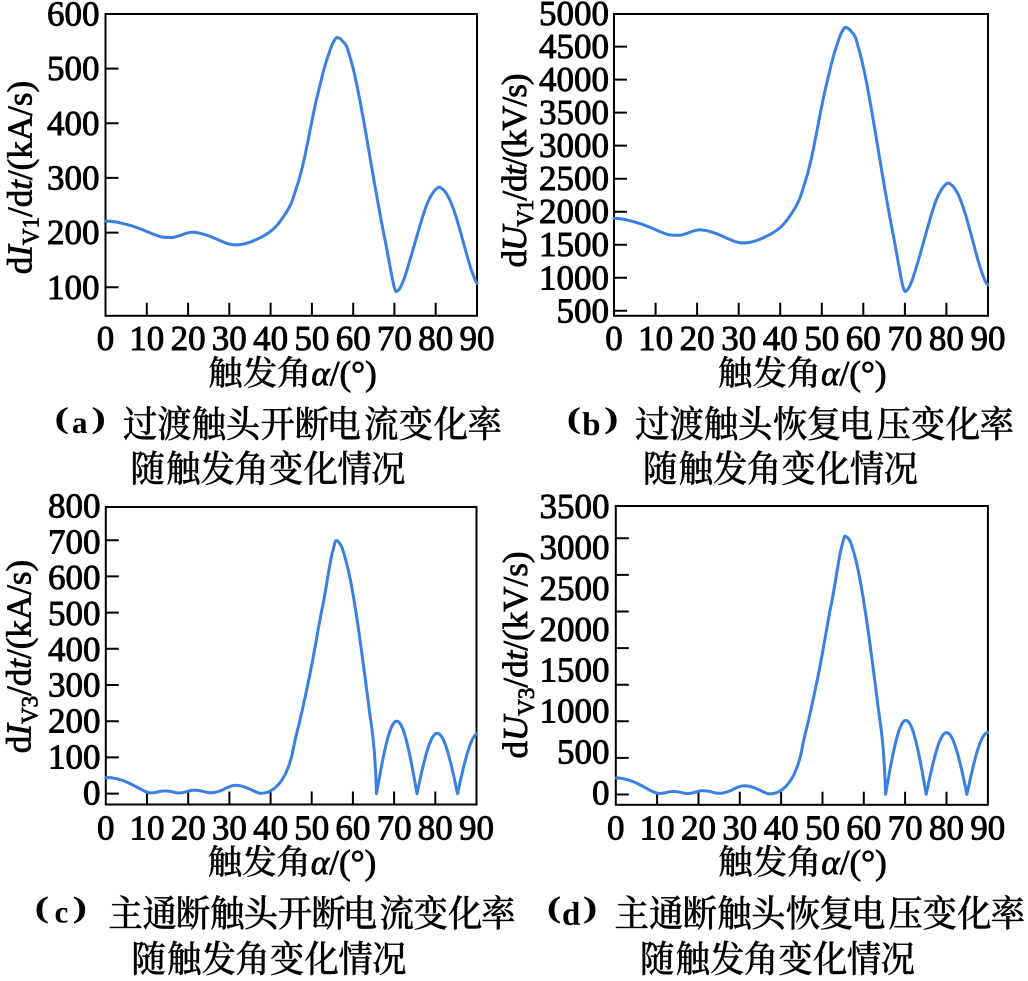 This screenshot has height=981, width=1028. Describe the element at coordinates (74, 541) in the screenshot. I see `svg-text: 700` at that location.